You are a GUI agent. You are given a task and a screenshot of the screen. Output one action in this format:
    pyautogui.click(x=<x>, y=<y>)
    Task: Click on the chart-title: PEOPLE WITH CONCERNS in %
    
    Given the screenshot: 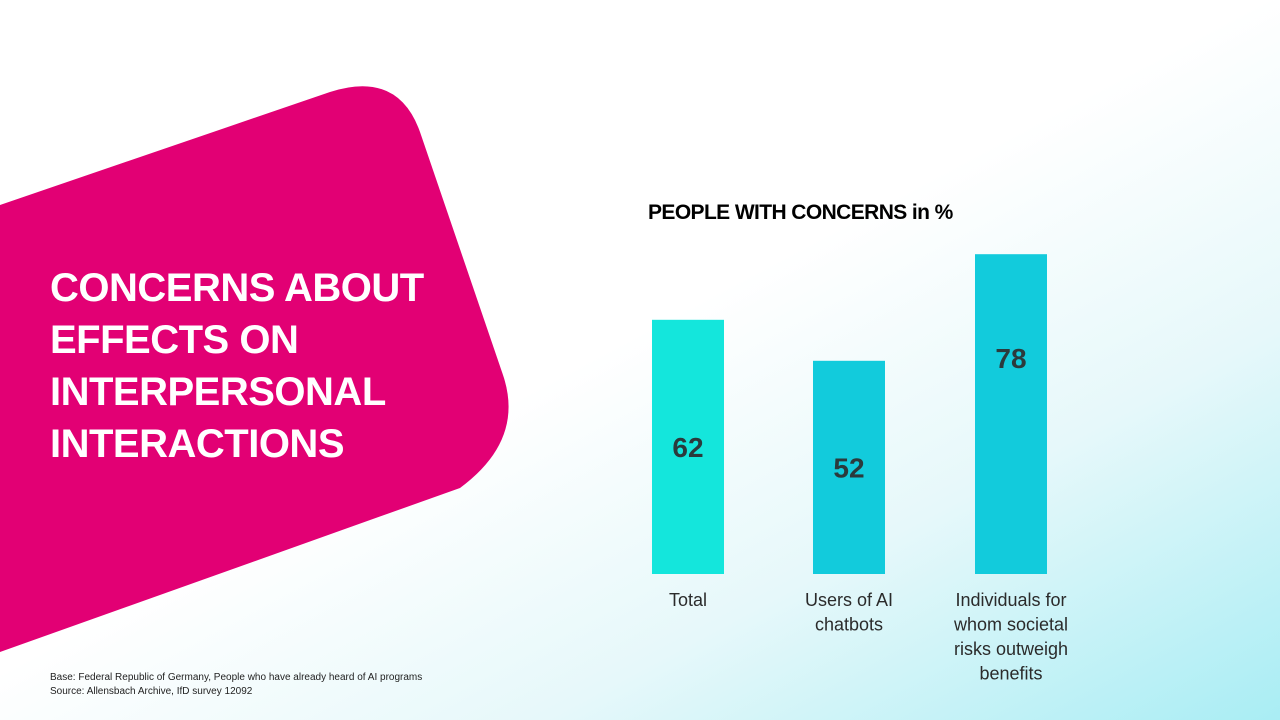 What is the action you would take?
    pyautogui.click(x=800, y=212)
    